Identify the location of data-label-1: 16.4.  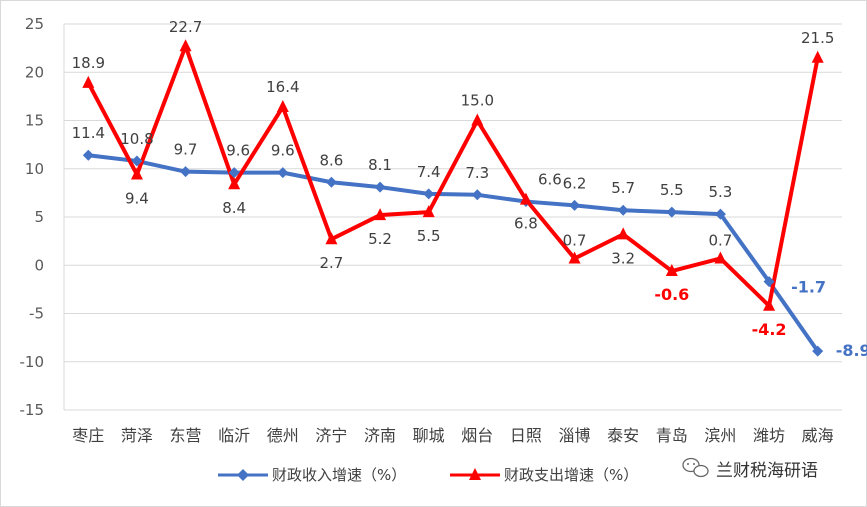
(282, 87).